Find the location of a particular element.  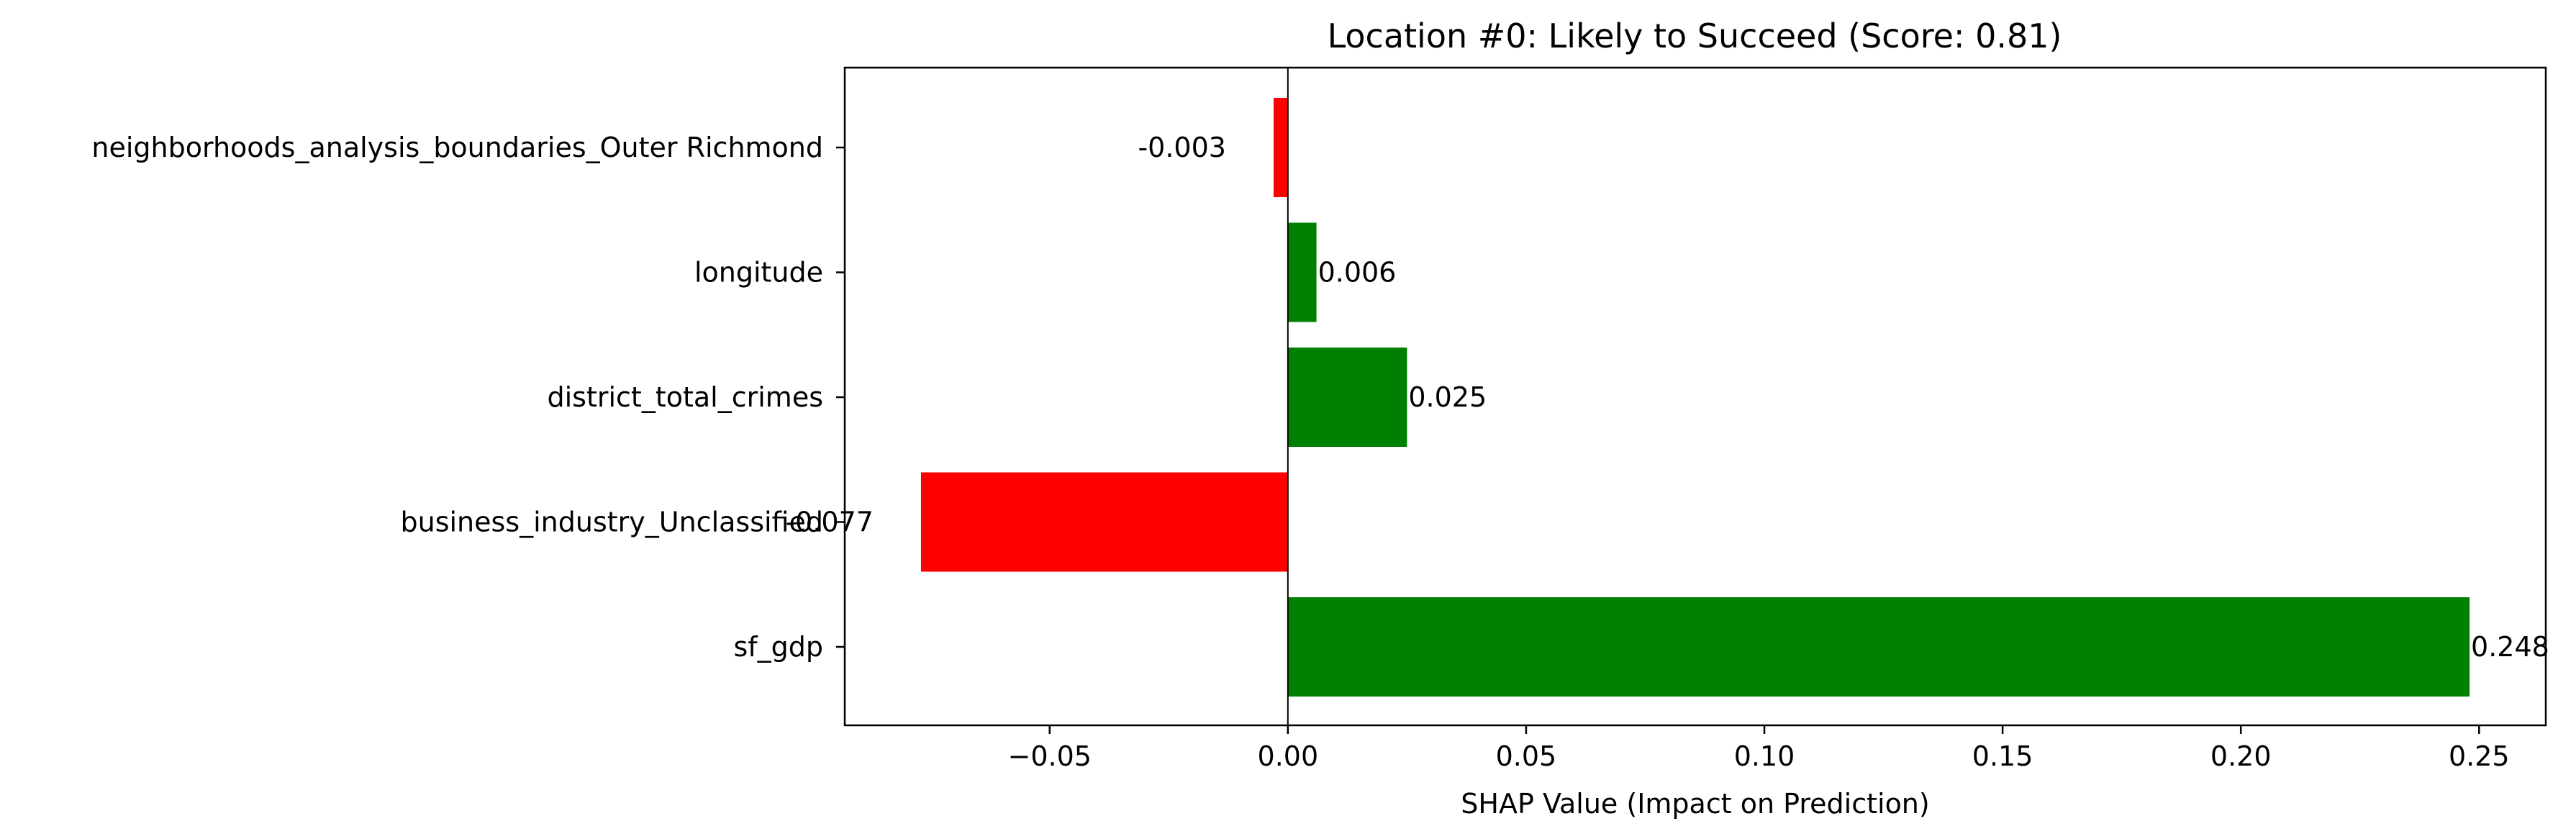

x-tick-label-5: 0.20 is located at coordinates (2241, 756).